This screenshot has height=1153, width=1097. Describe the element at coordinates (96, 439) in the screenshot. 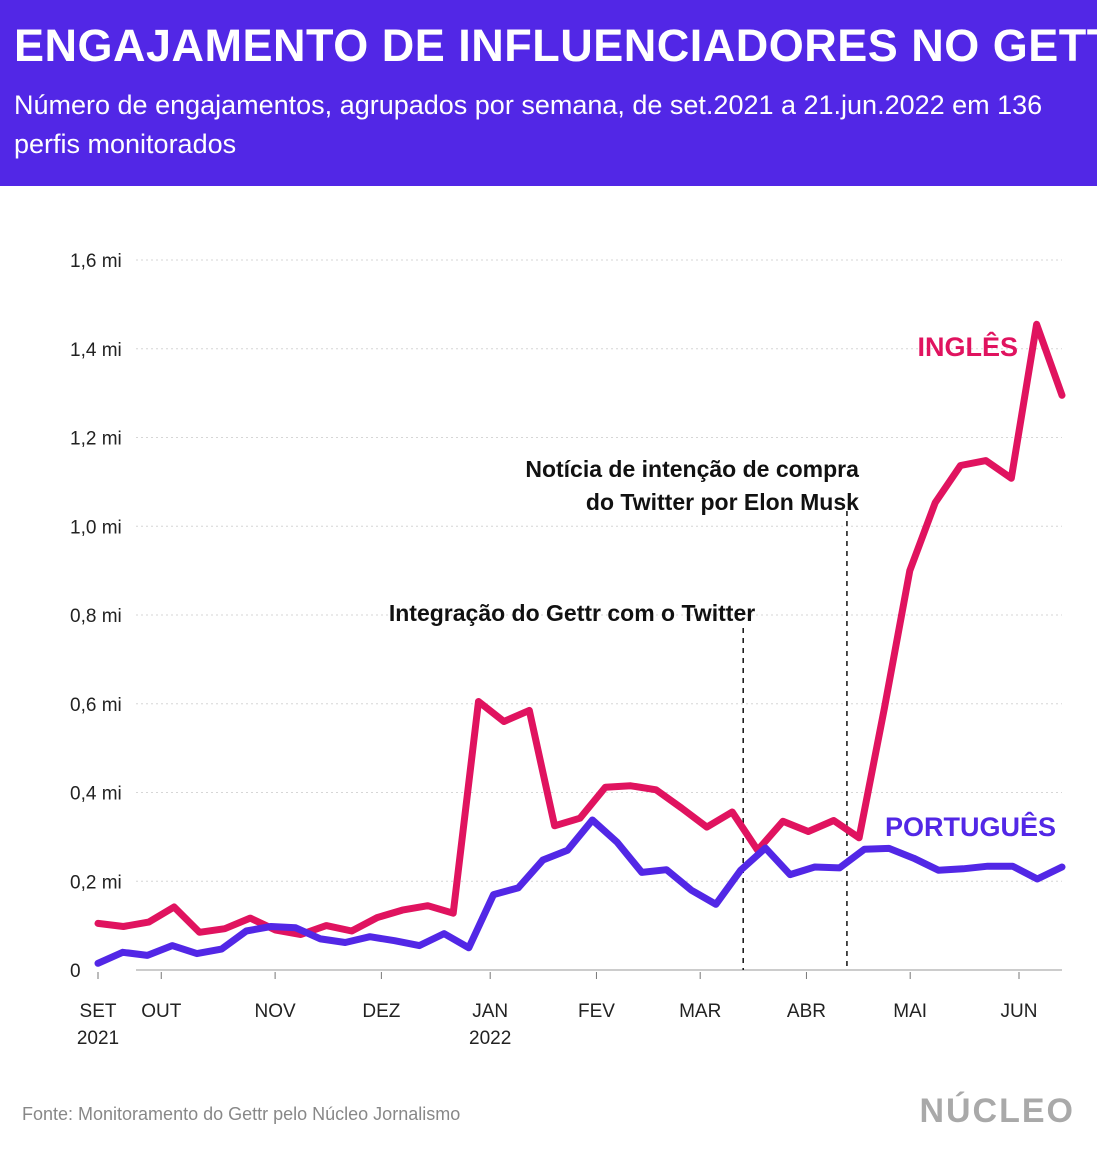

I see `y-tick-label: 1,2 mi` at that location.